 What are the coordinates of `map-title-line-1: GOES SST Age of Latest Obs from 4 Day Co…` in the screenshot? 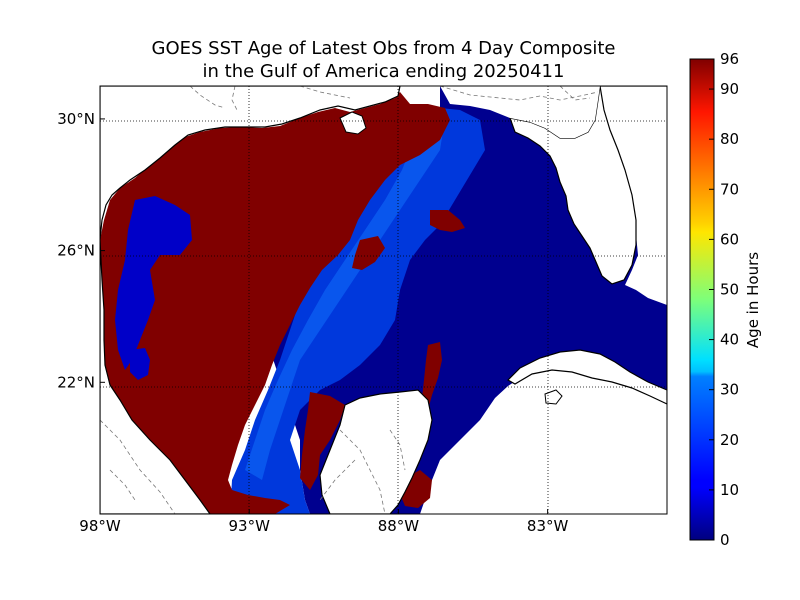 It's located at (383, 48).